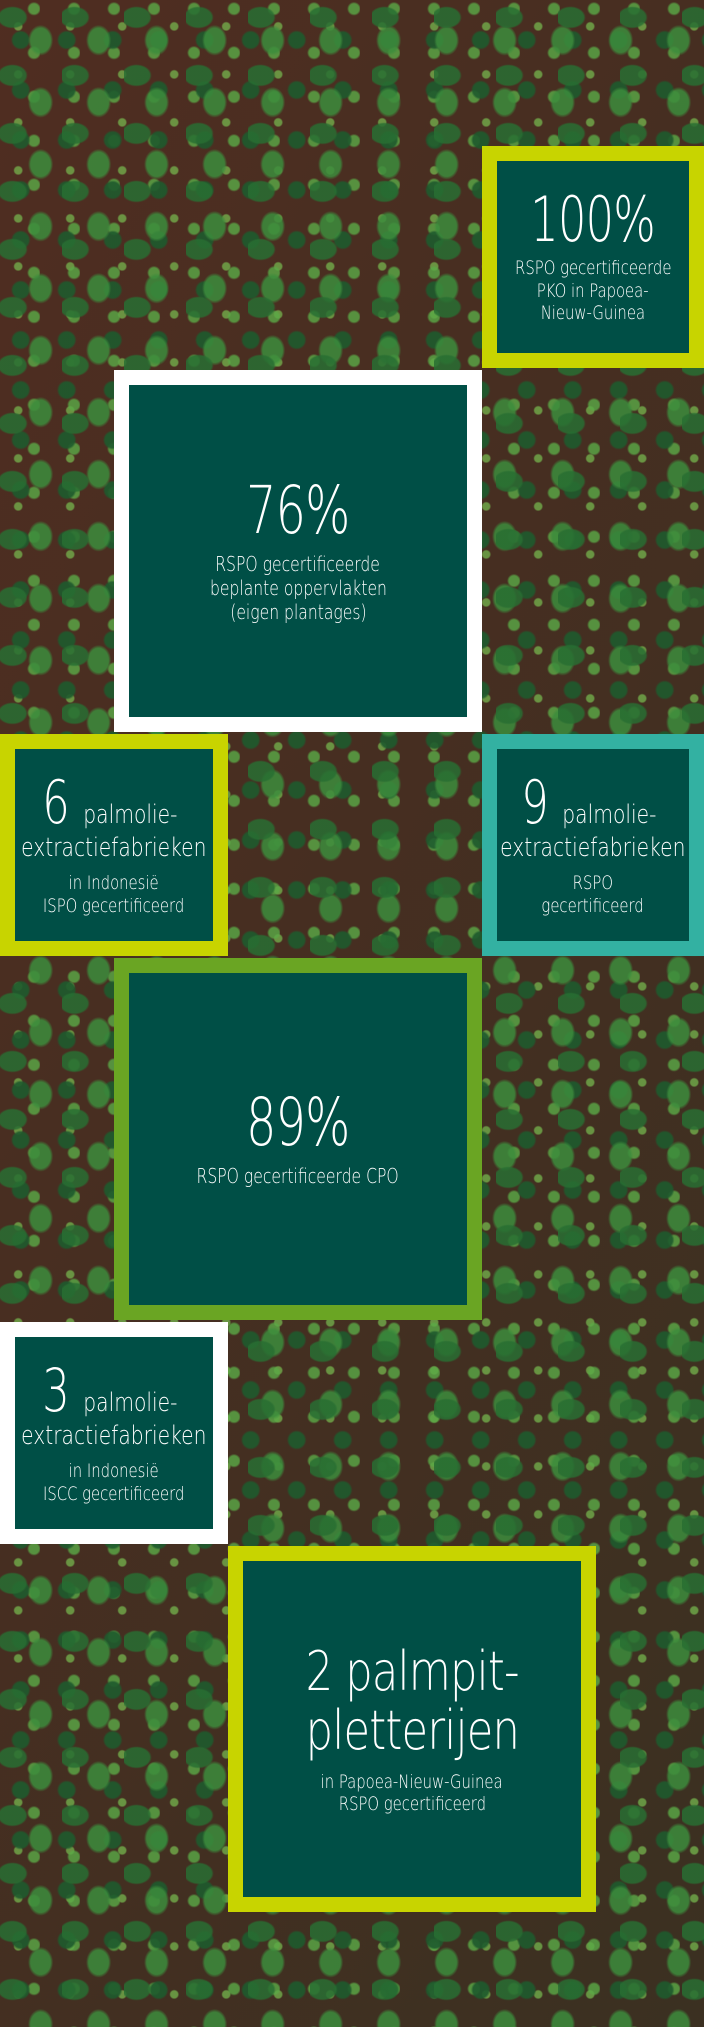  What do you see at coordinates (298, 1176) in the screenshot?
I see `stat-label-line: RSPO gecertificeerde CPO` at bounding box center [298, 1176].